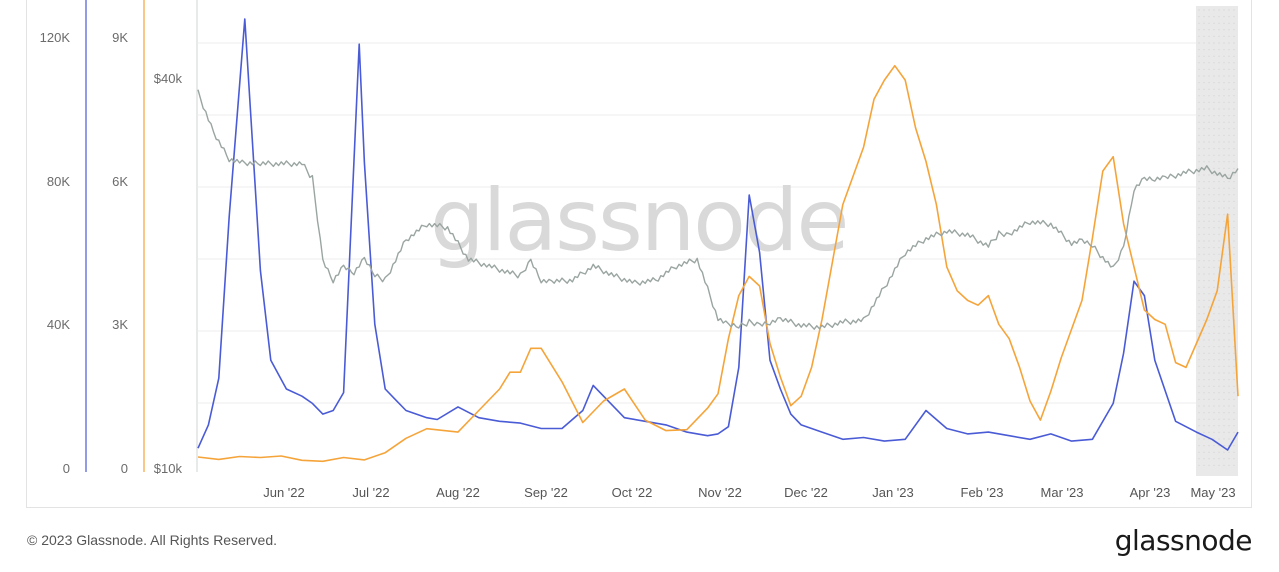 The height and width of the screenshot is (572, 1279). What do you see at coordinates (546, 492) in the screenshot?
I see `x-tick-3: Sep '22` at bounding box center [546, 492].